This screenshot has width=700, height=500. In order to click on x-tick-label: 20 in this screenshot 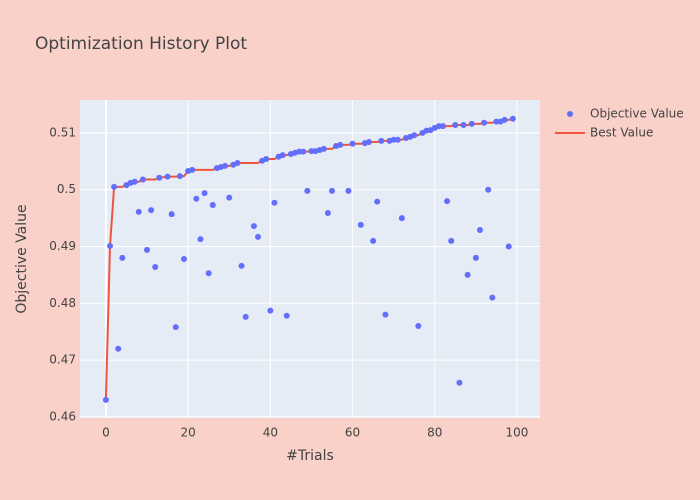, I will do `click(187, 433)`.